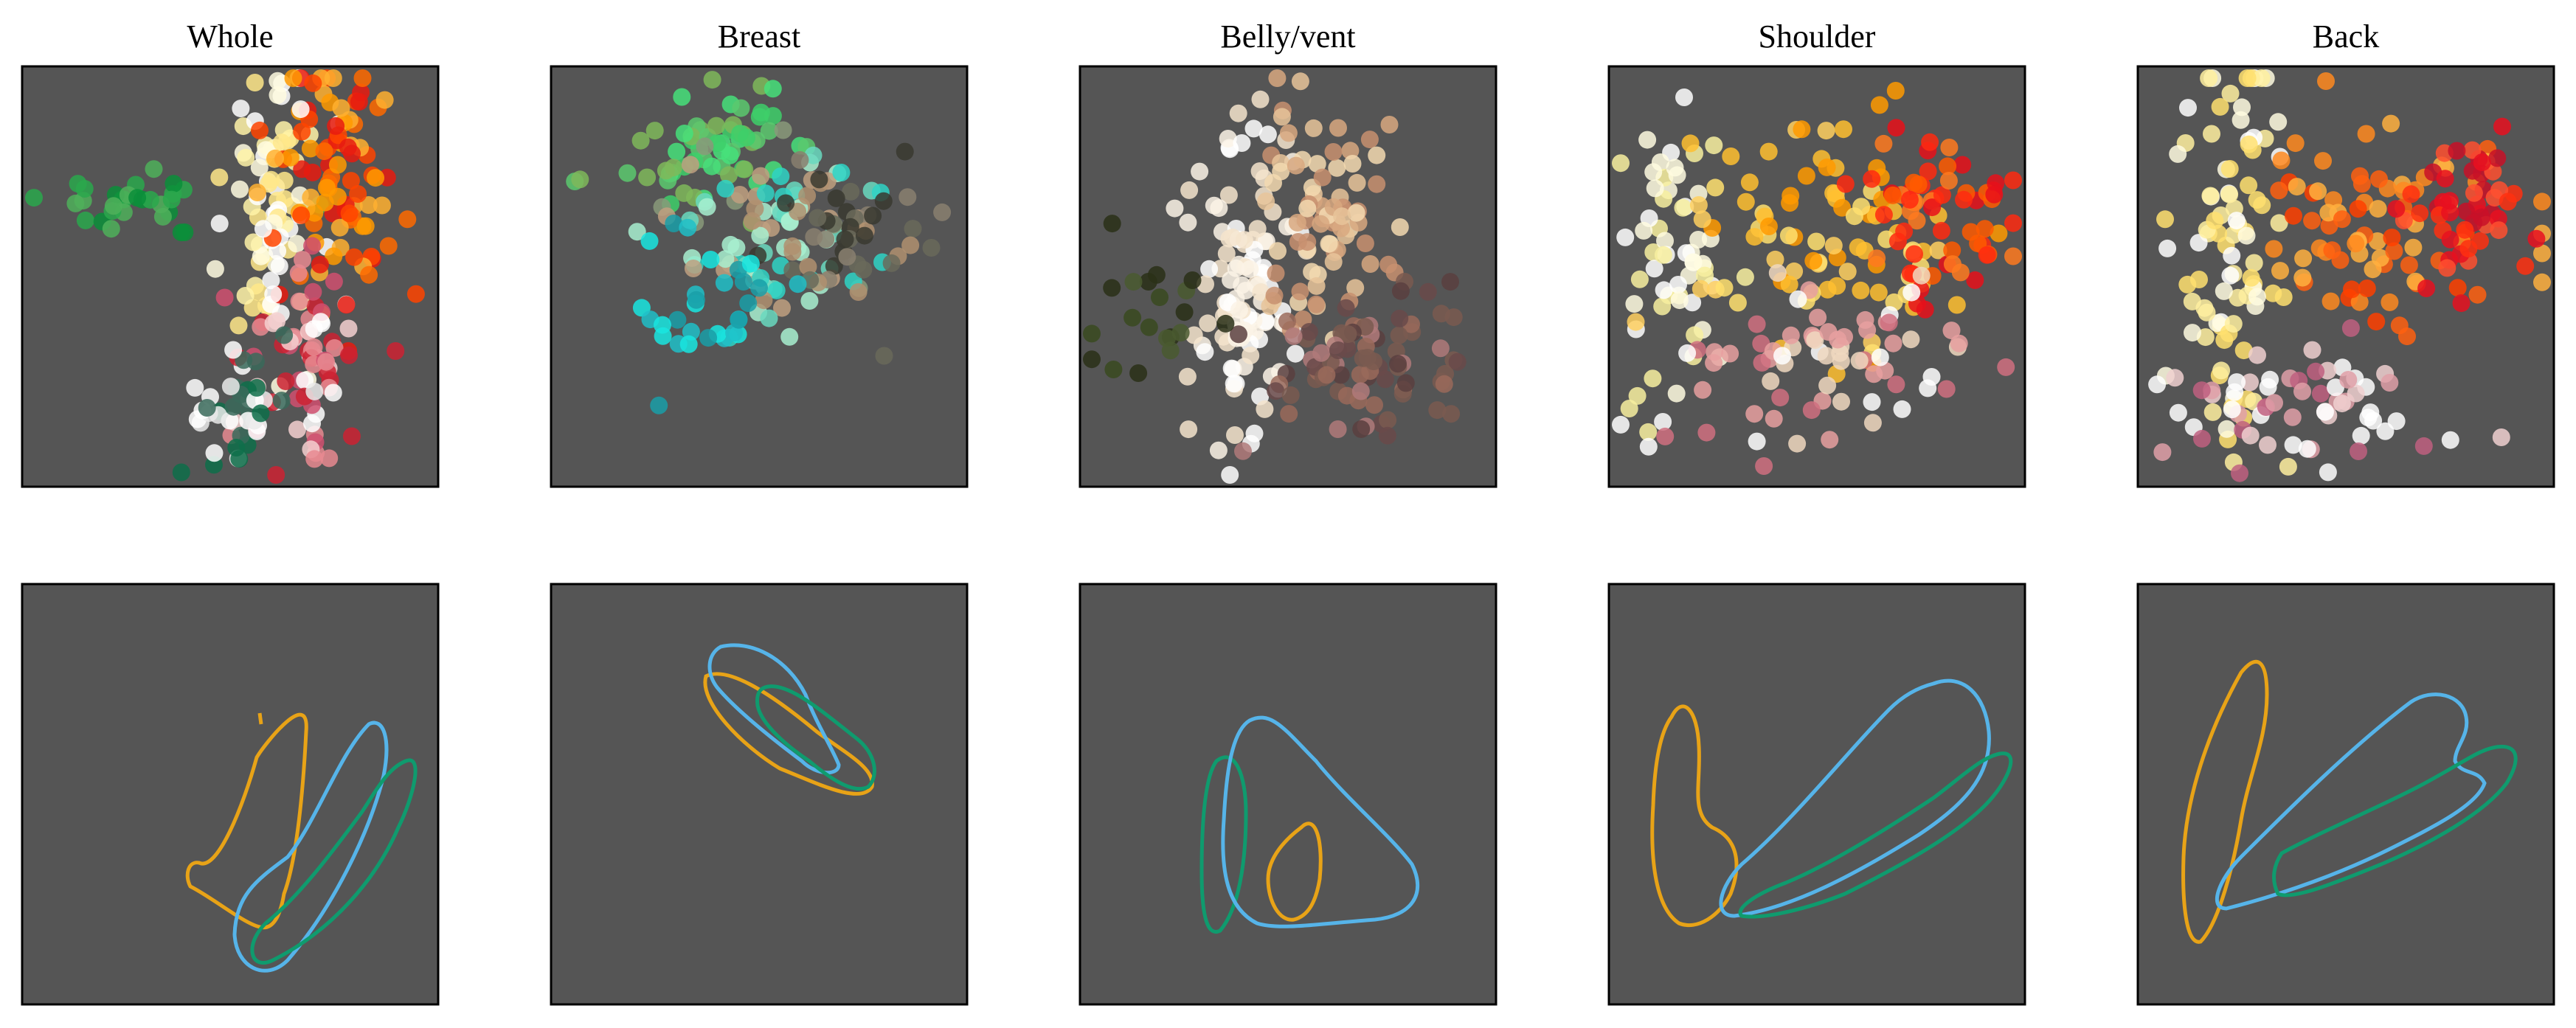 The image size is (2576, 1028). Describe the element at coordinates (2346, 276) in the screenshot. I see `scatter-panel-back` at that location.